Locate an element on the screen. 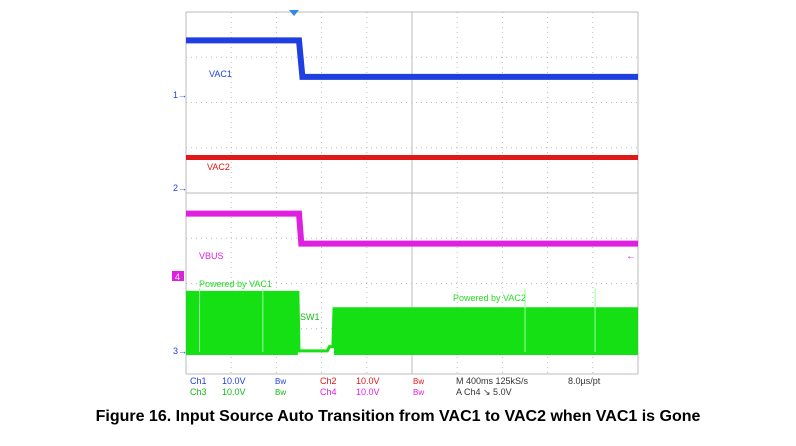  readout-ch1-bw: Bw is located at coordinates (280, 381).